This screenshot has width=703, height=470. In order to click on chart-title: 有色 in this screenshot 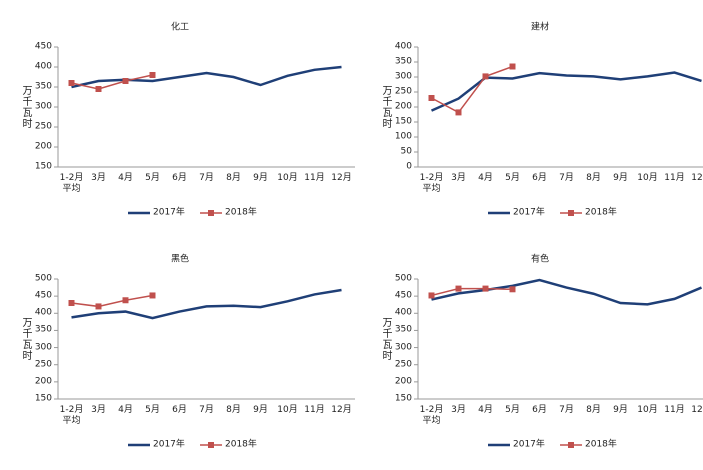, I will do `click(540, 259)`.